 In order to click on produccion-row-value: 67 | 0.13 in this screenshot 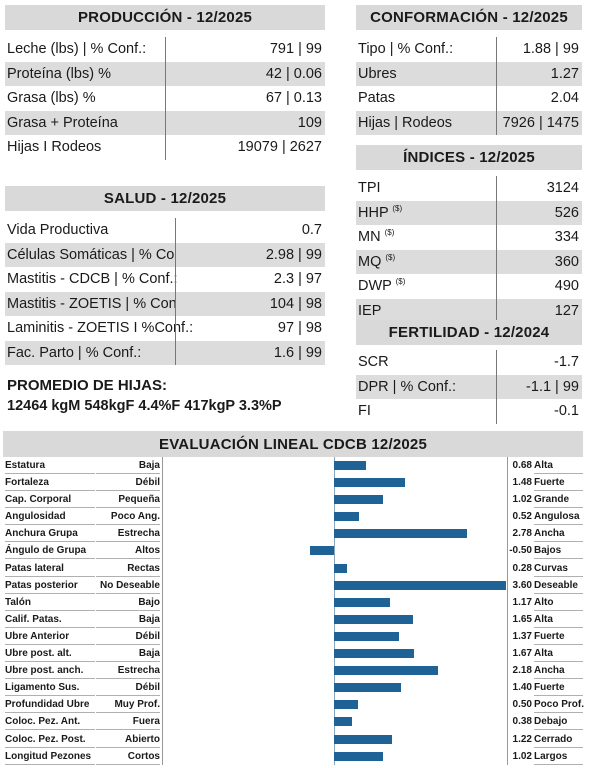, I will do `click(245, 98)`.